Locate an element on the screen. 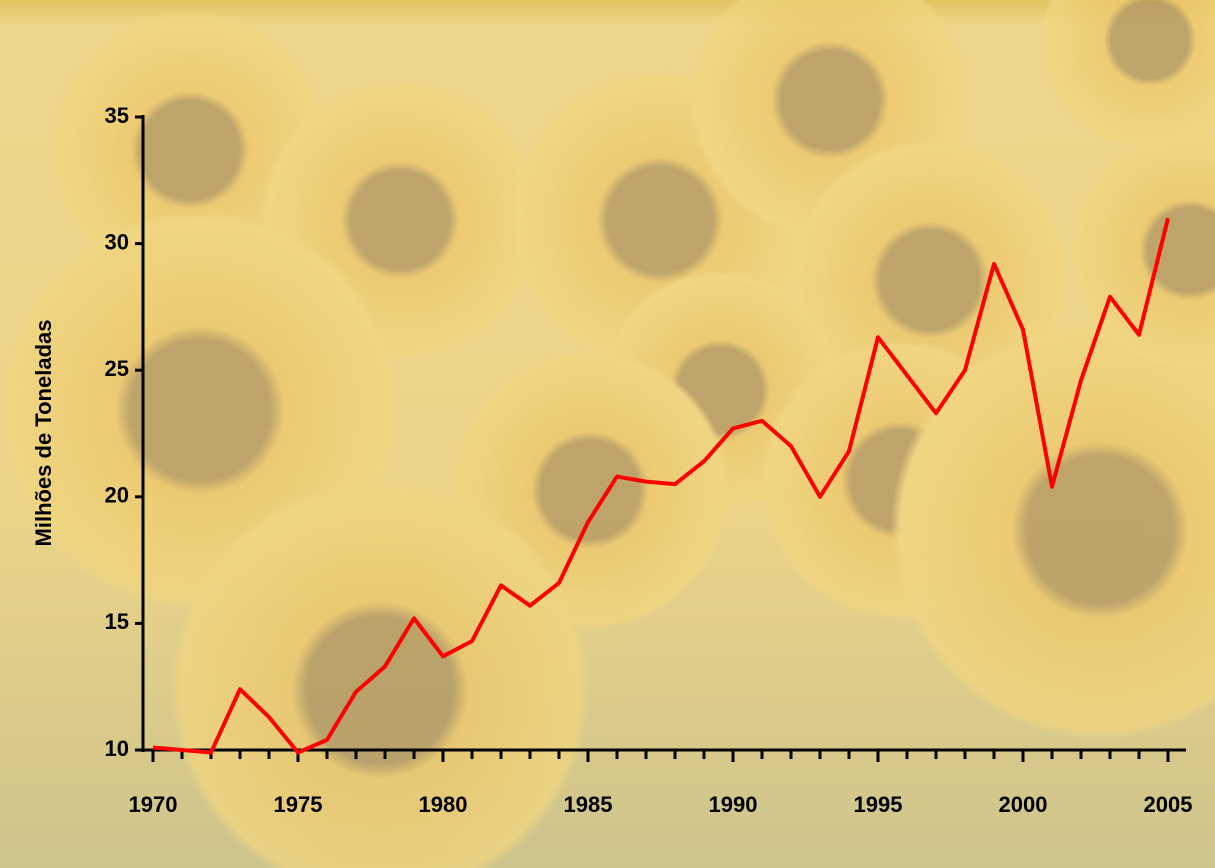 This screenshot has width=1215, height=868. y-tick-label: 10 is located at coordinates (117, 748).